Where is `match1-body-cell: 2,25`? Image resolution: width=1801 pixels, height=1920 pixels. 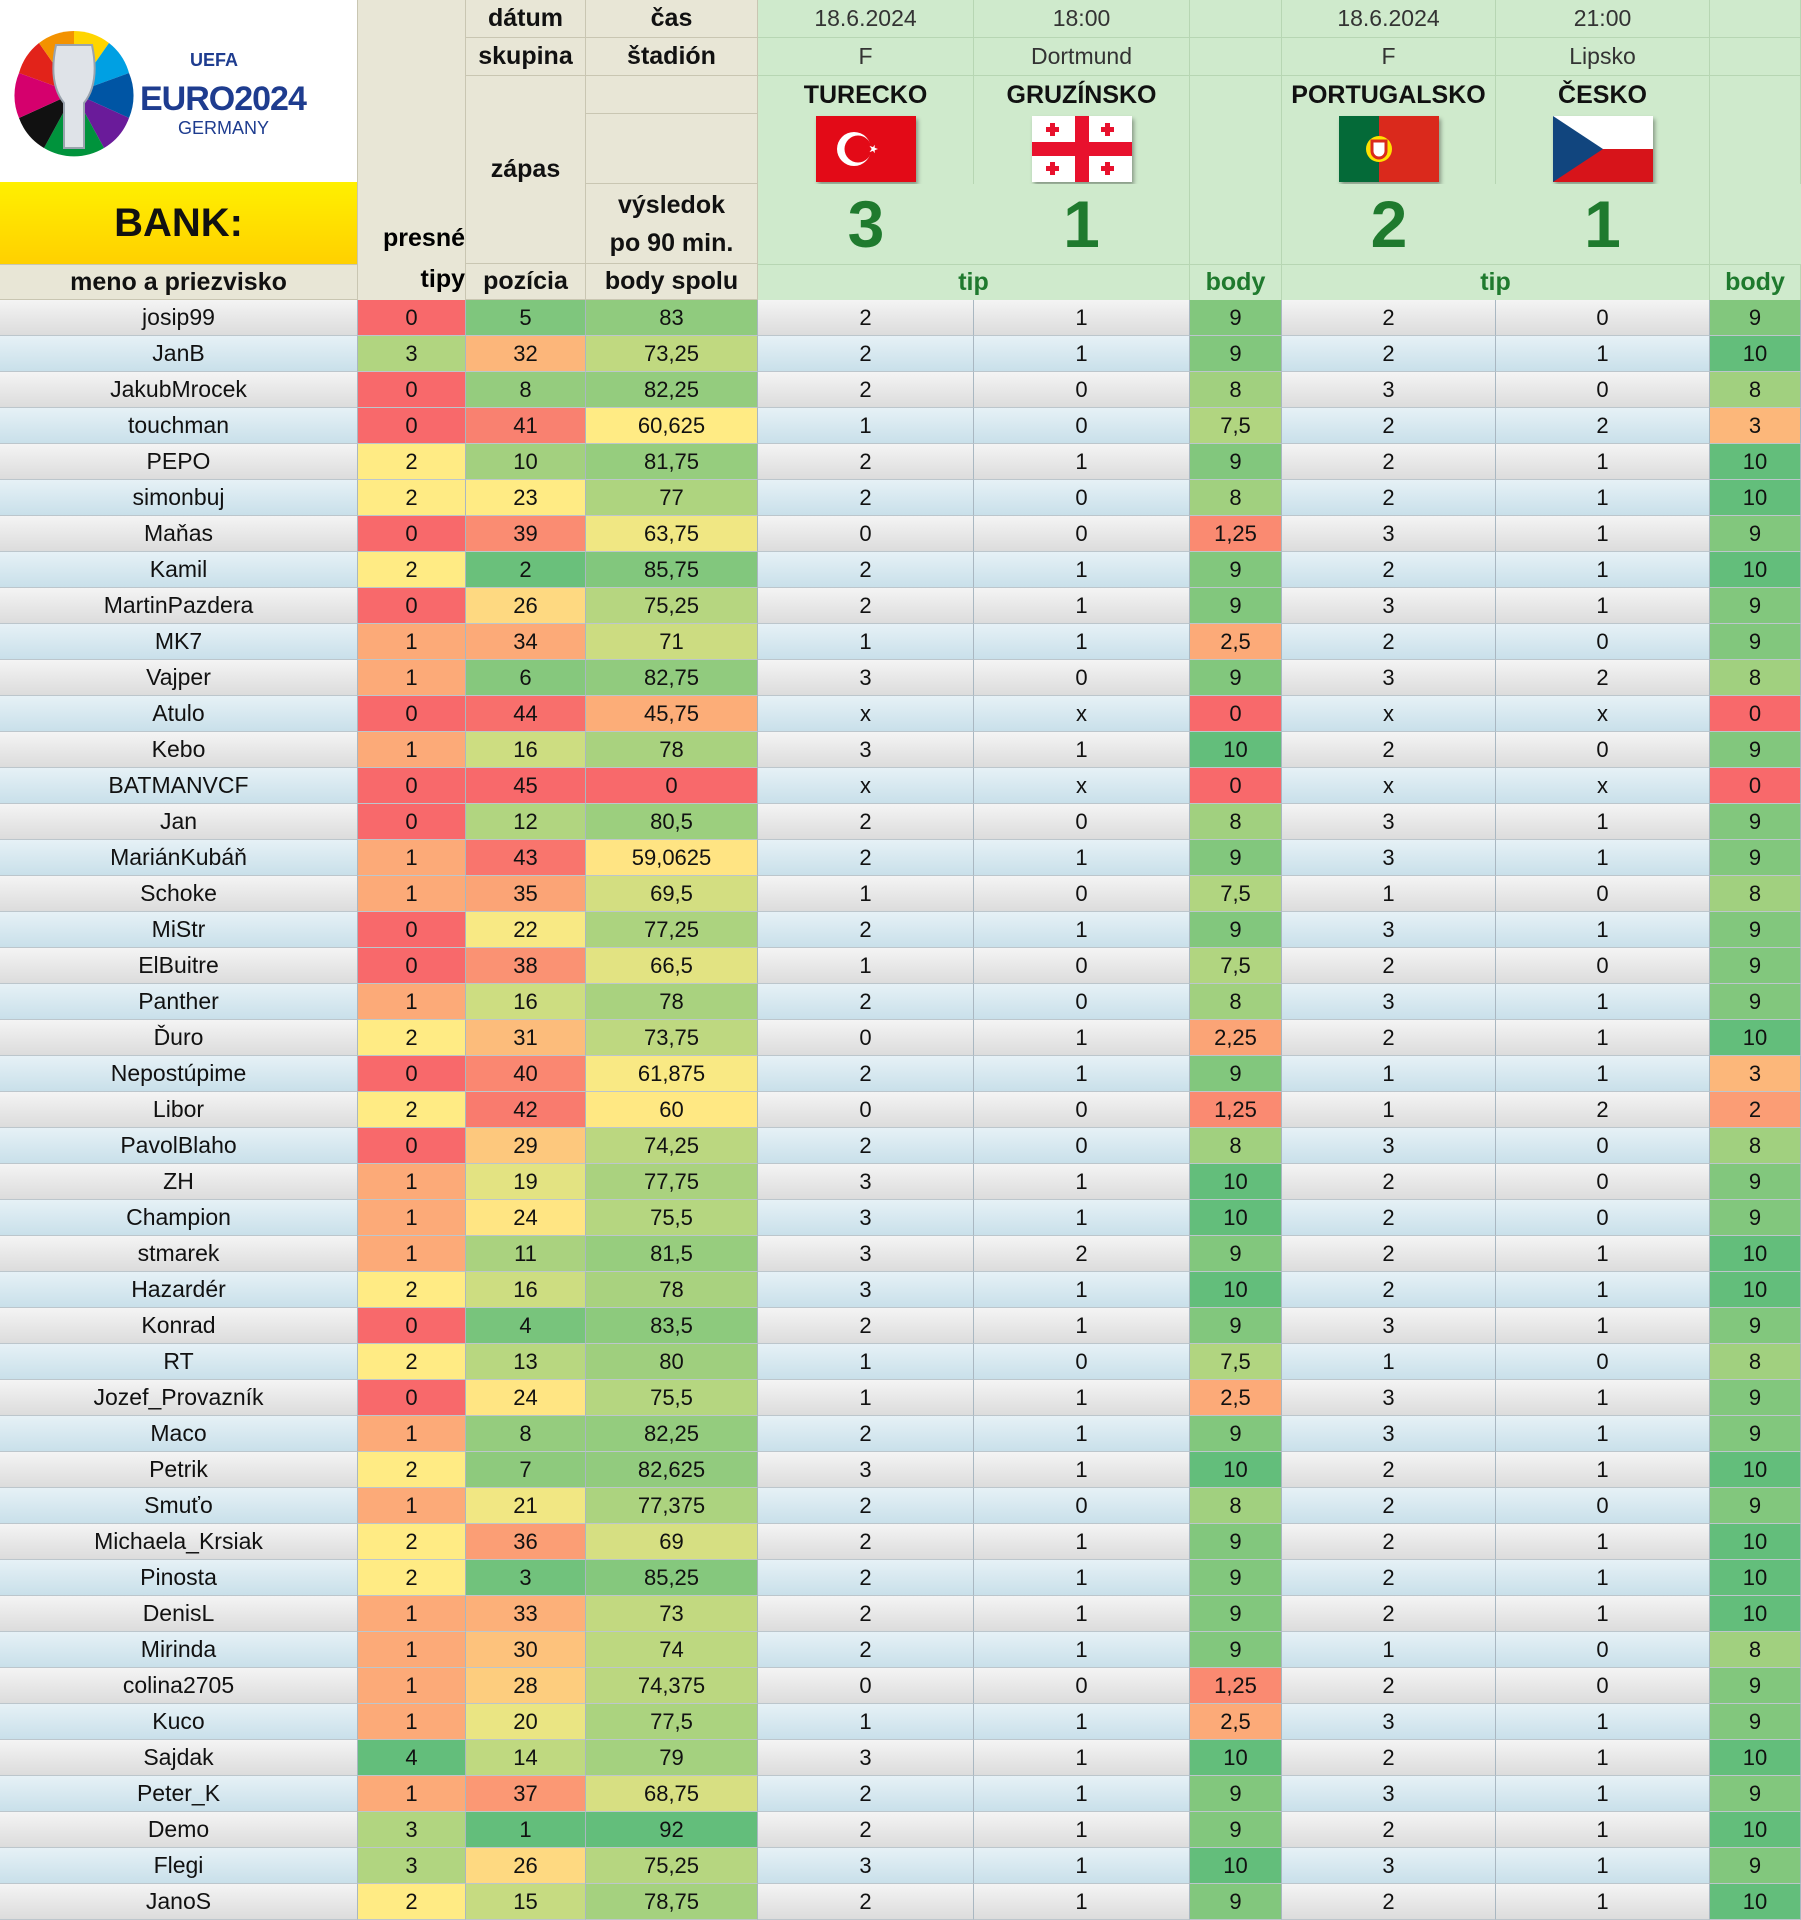
match1-body-cell: 2,25 is located at coordinates (1236, 1038).